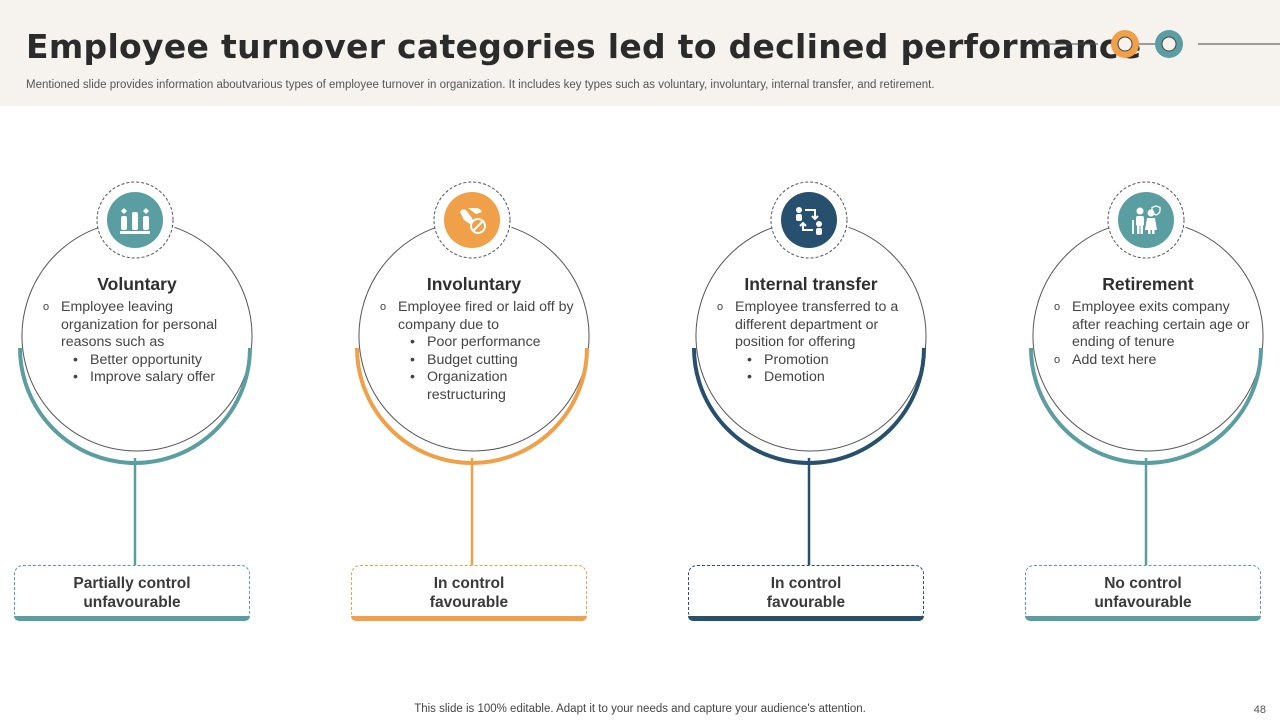 This screenshot has height=720, width=1280. I want to click on teal-ring-icon, so click(1169, 44).